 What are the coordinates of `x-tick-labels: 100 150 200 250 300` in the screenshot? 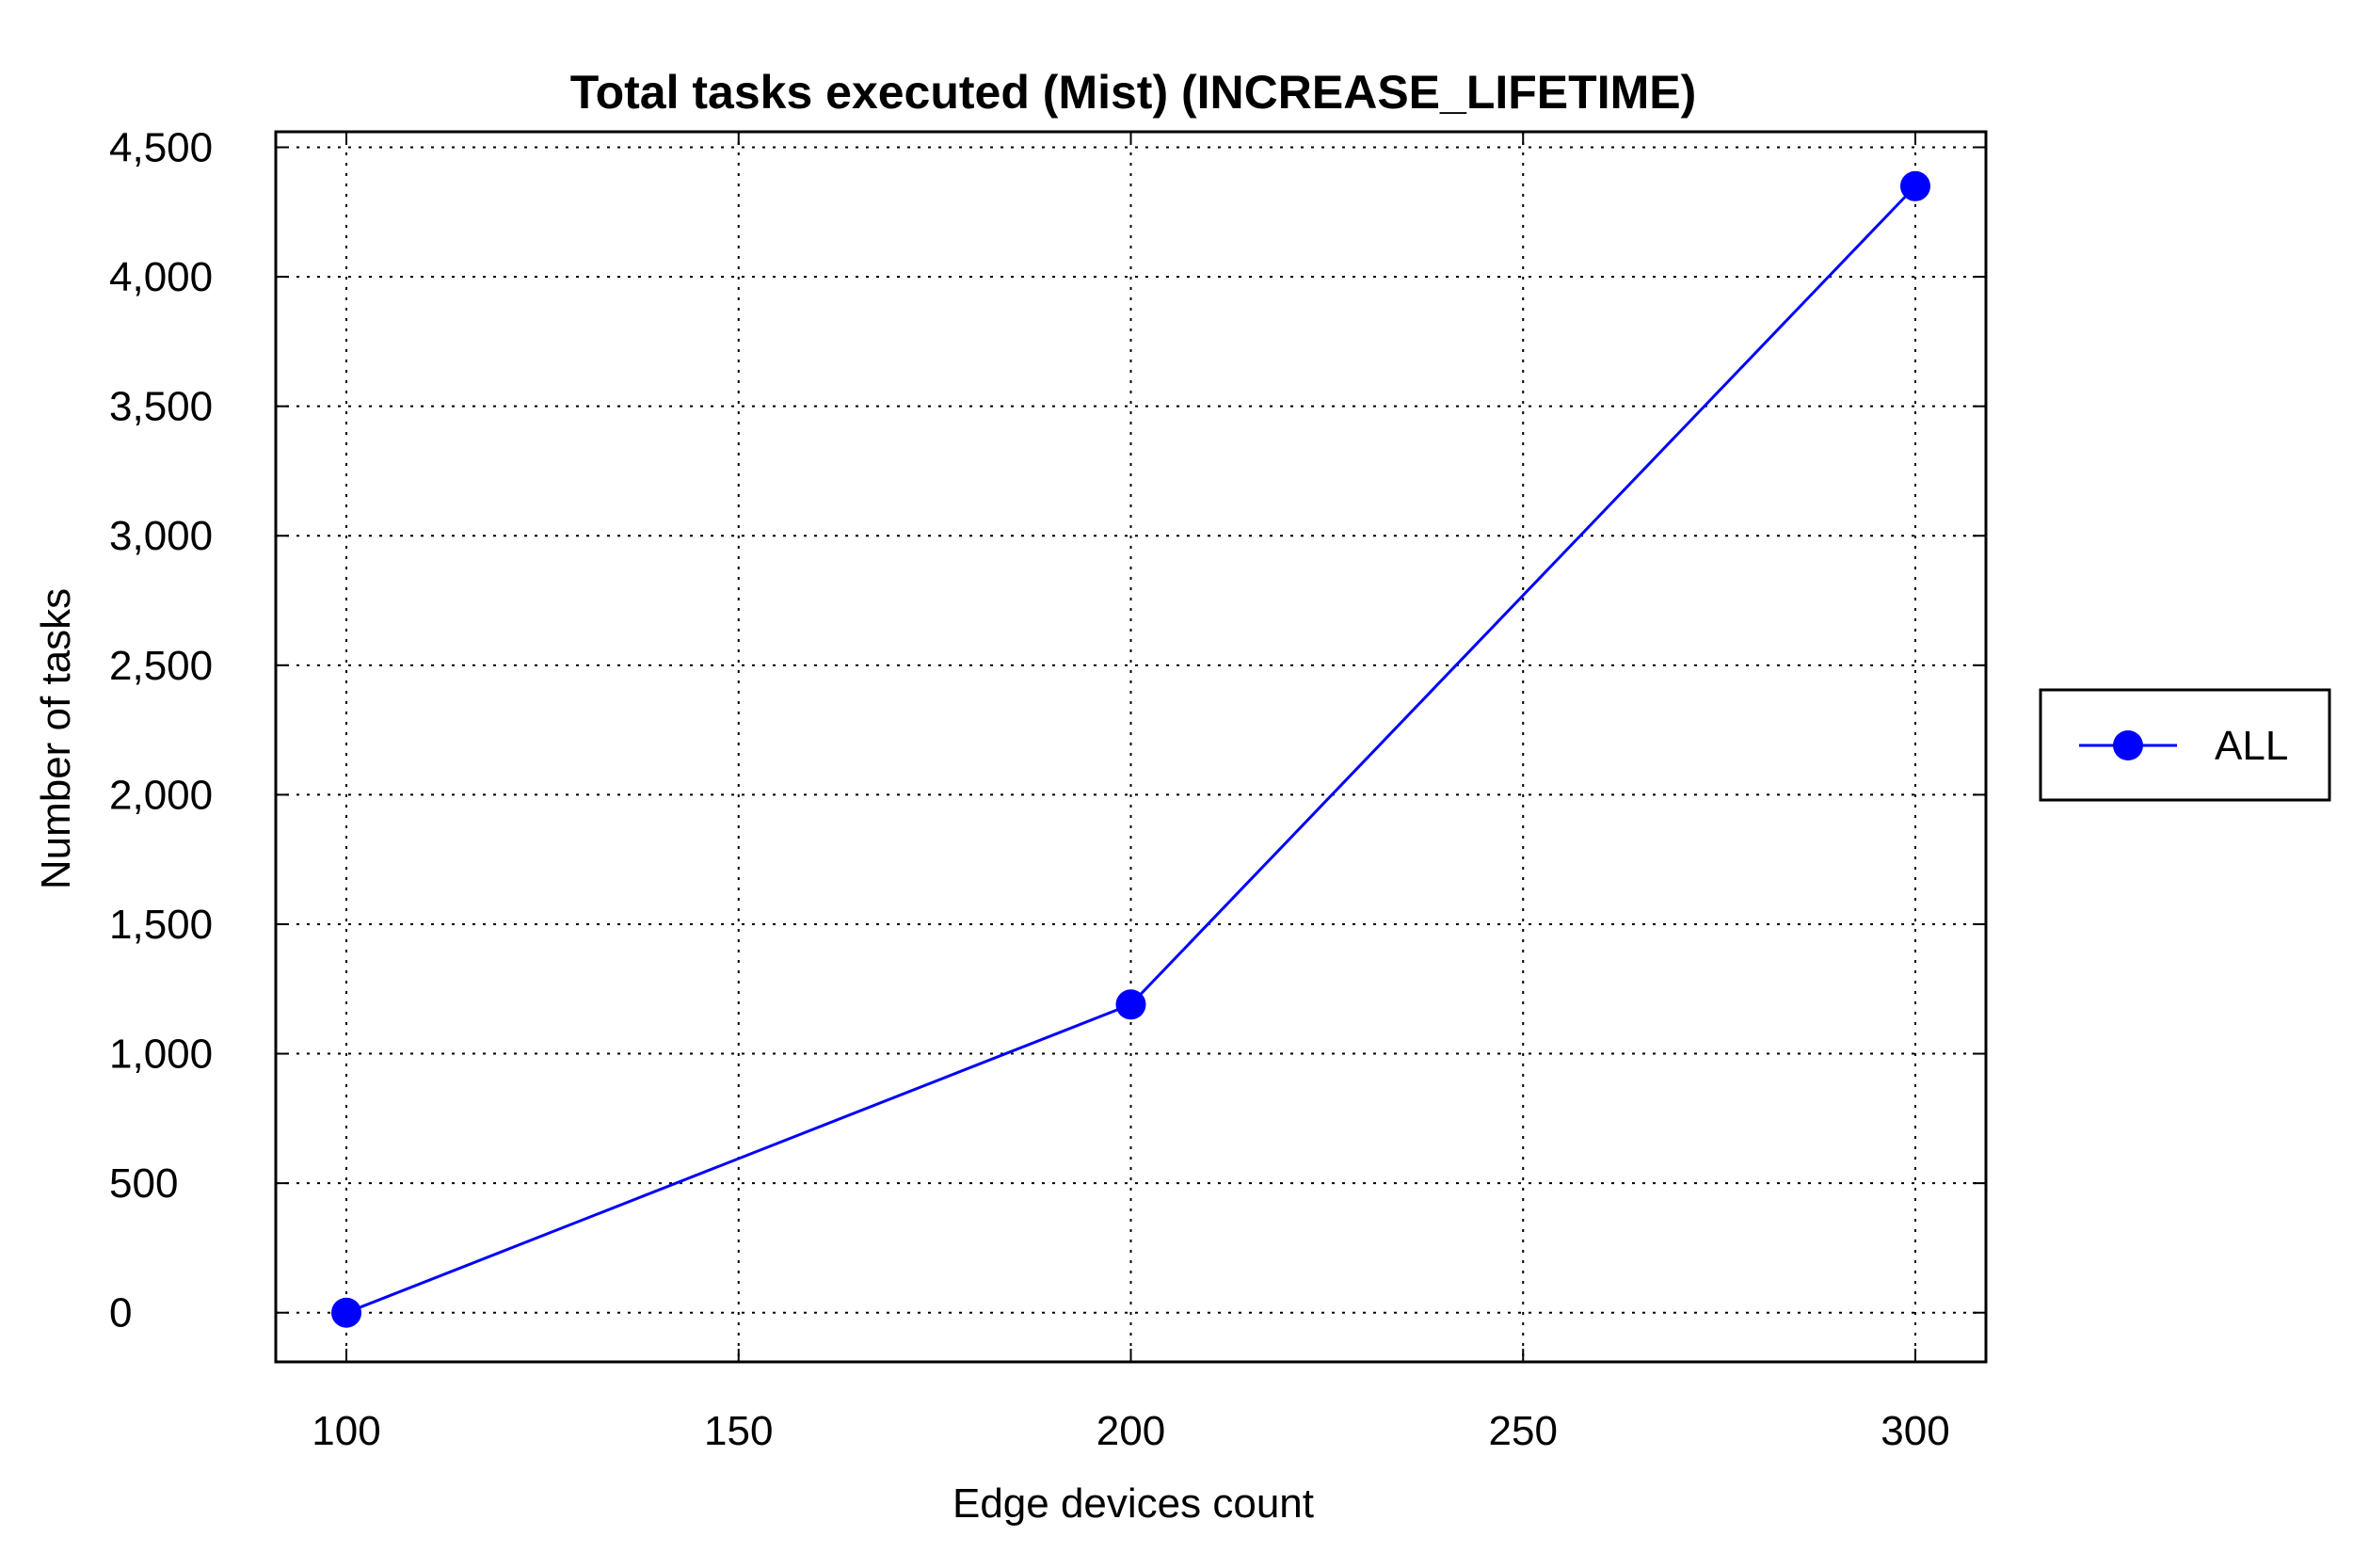 It's located at (1131, 1431).